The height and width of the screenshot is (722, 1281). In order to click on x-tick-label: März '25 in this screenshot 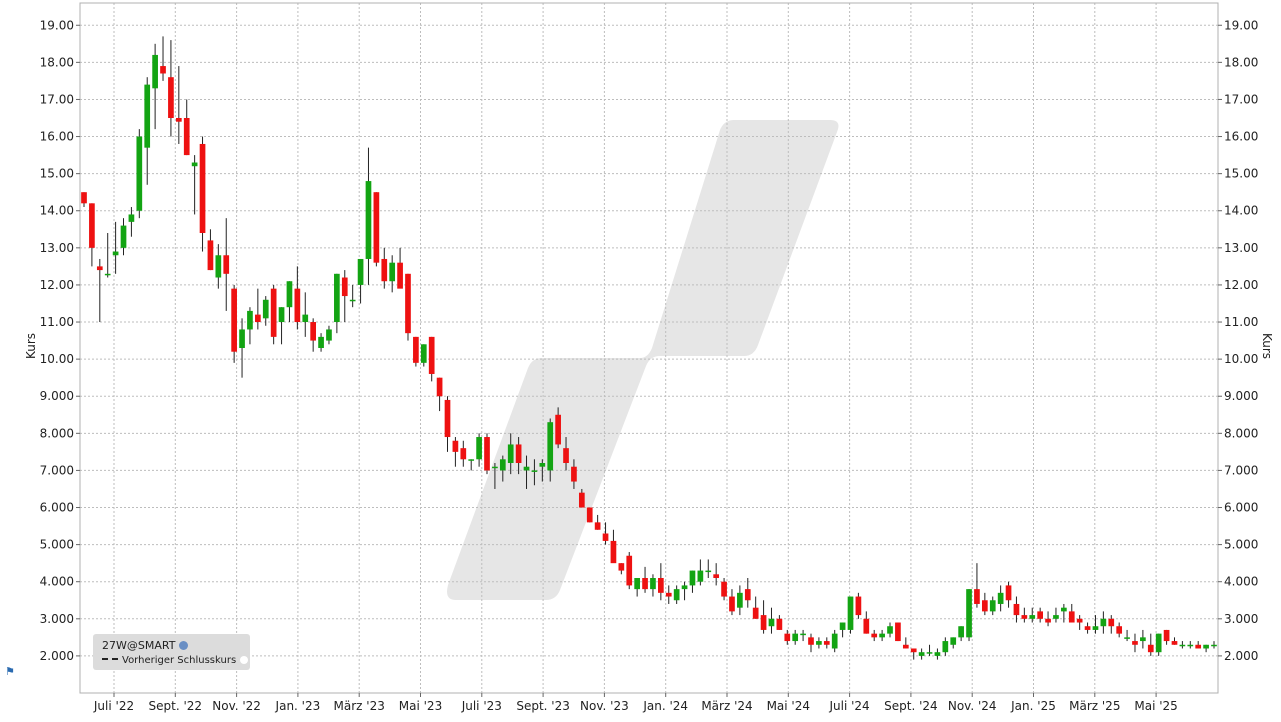, I will do `click(1094, 706)`.